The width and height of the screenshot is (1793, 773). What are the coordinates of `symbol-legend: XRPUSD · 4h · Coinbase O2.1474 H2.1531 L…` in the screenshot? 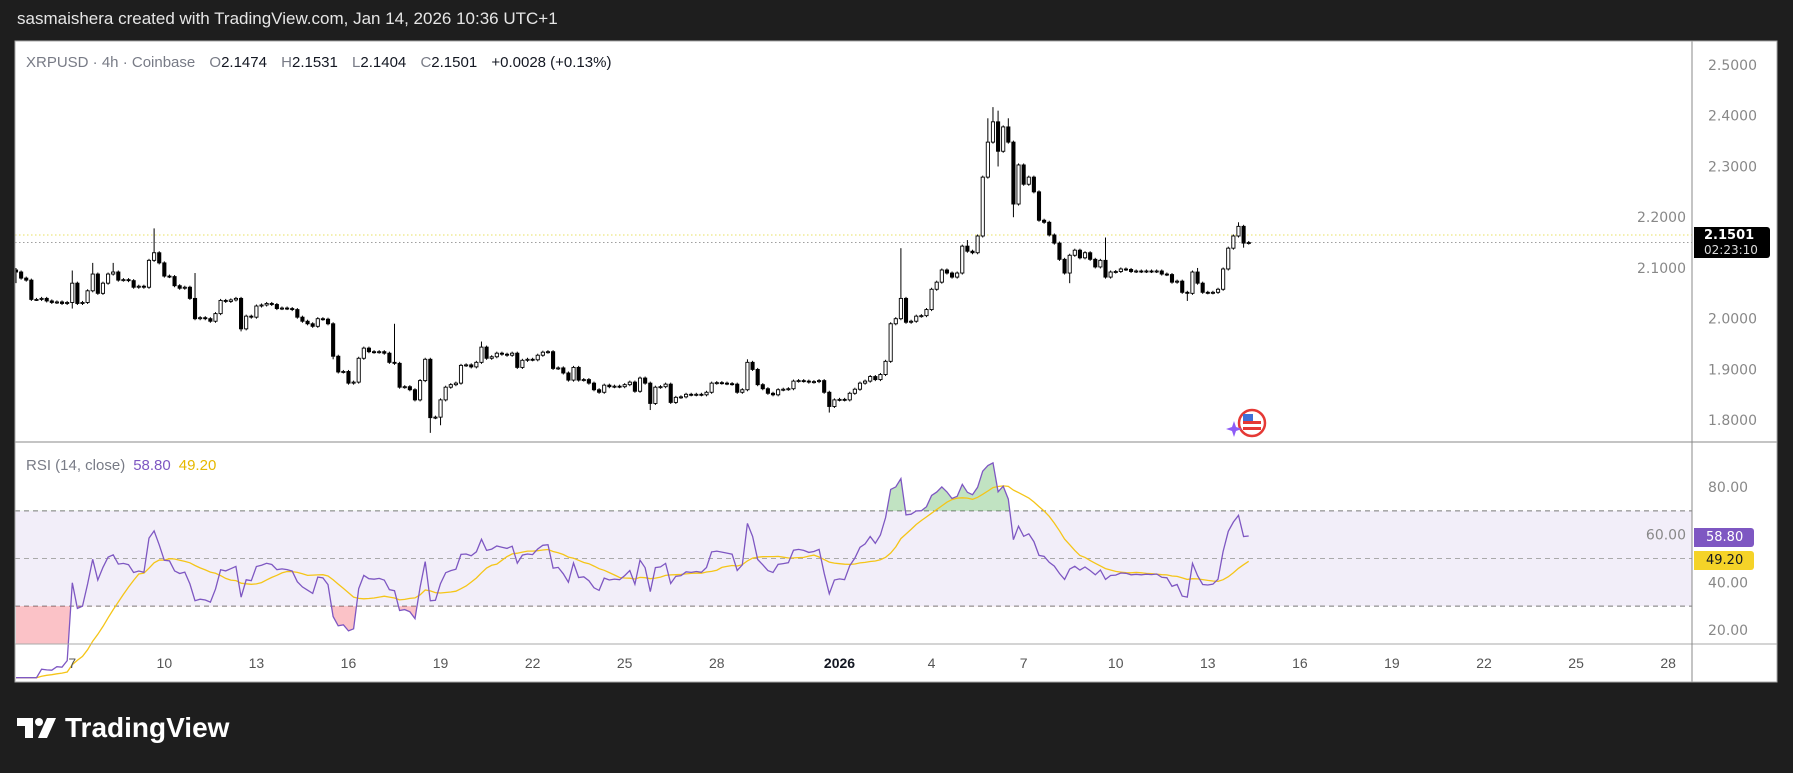 It's located at (318, 62).